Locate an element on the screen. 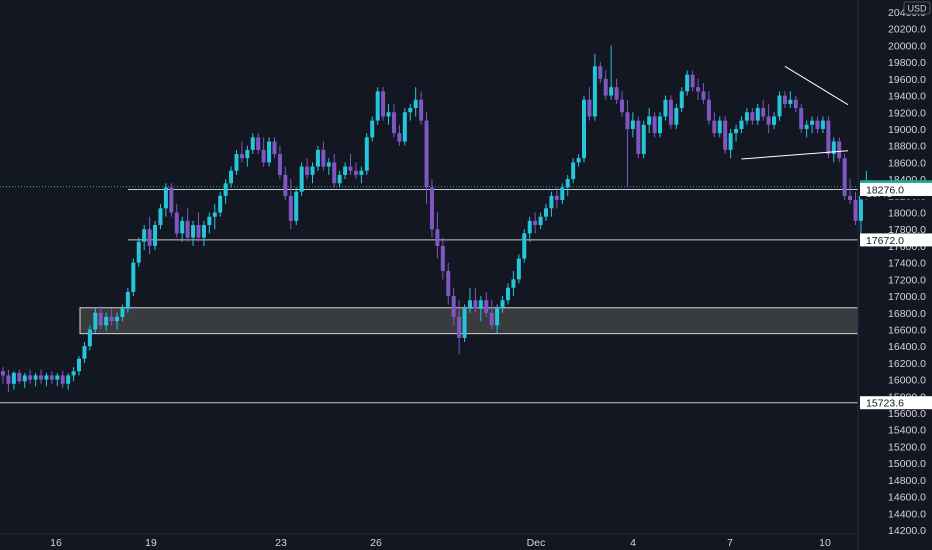  y-tick-label: 16800.0 is located at coordinates (907, 314).